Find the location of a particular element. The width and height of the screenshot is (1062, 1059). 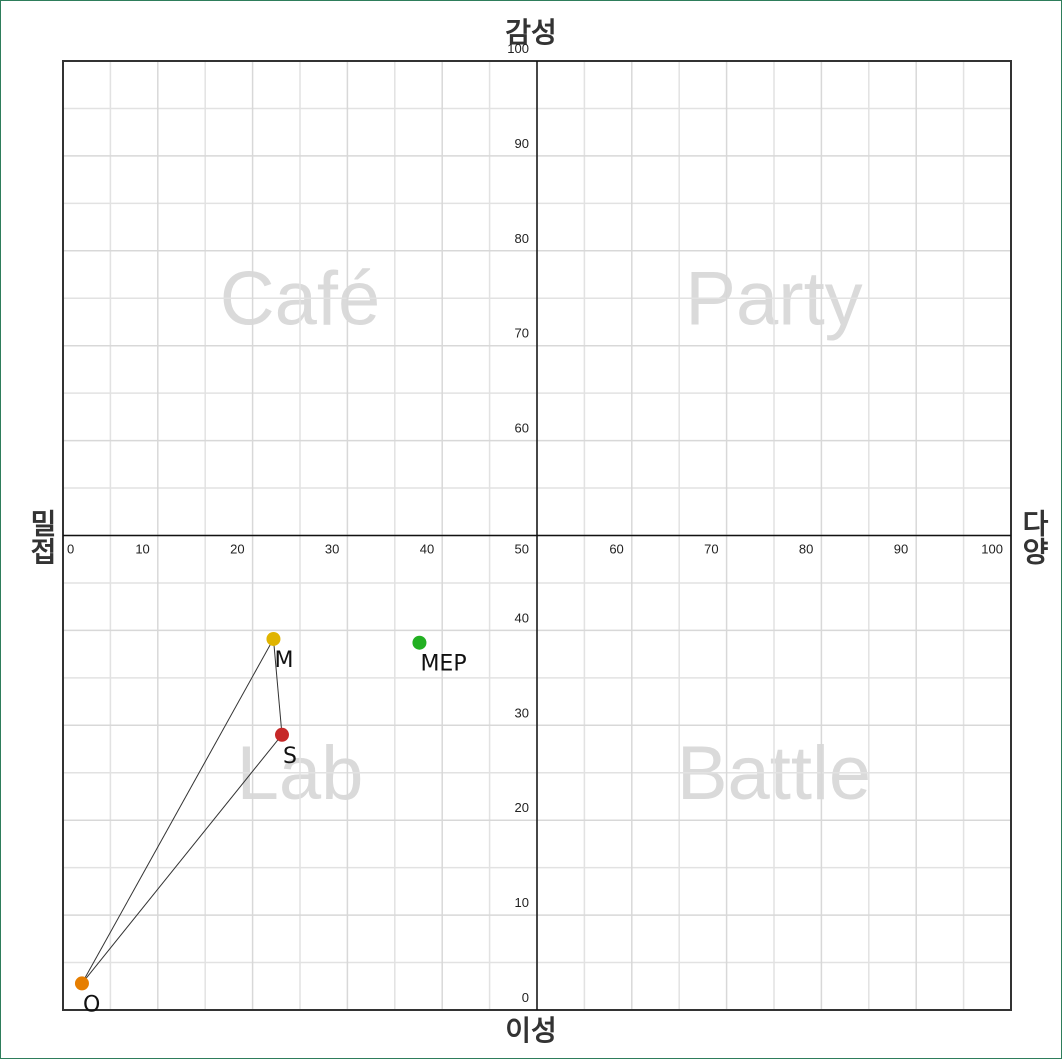

x-tick-label: 20 is located at coordinates (237, 549).